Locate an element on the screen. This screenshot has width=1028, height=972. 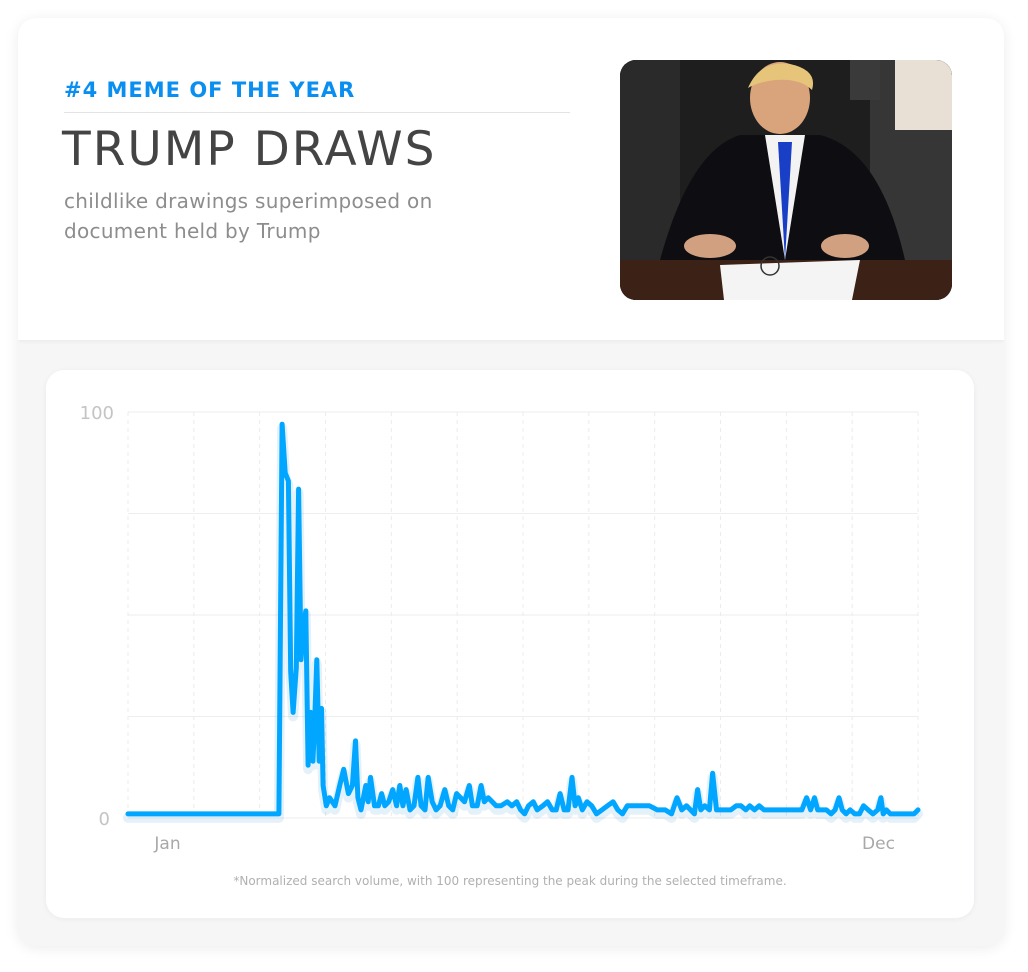
meme-photo-illustration is located at coordinates (786, 180).